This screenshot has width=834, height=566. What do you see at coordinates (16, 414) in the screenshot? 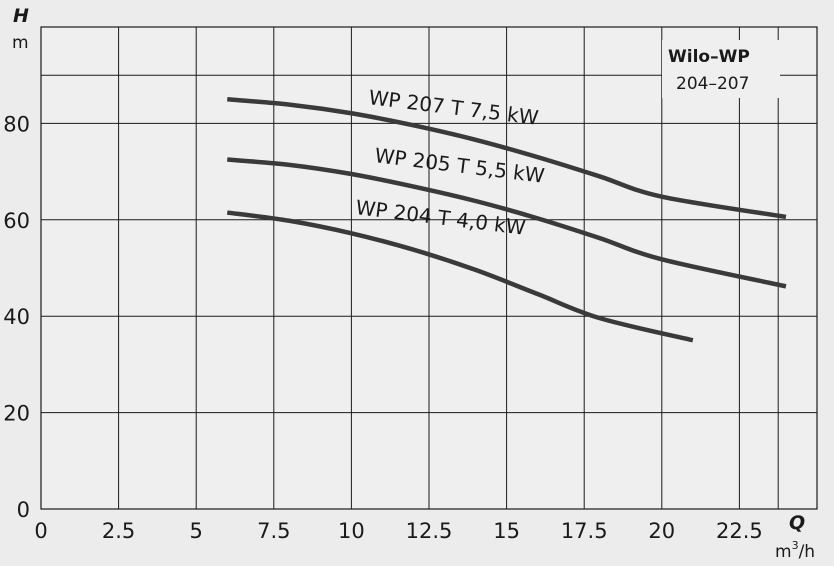
I see `y-tick-label: 20` at bounding box center [16, 414].